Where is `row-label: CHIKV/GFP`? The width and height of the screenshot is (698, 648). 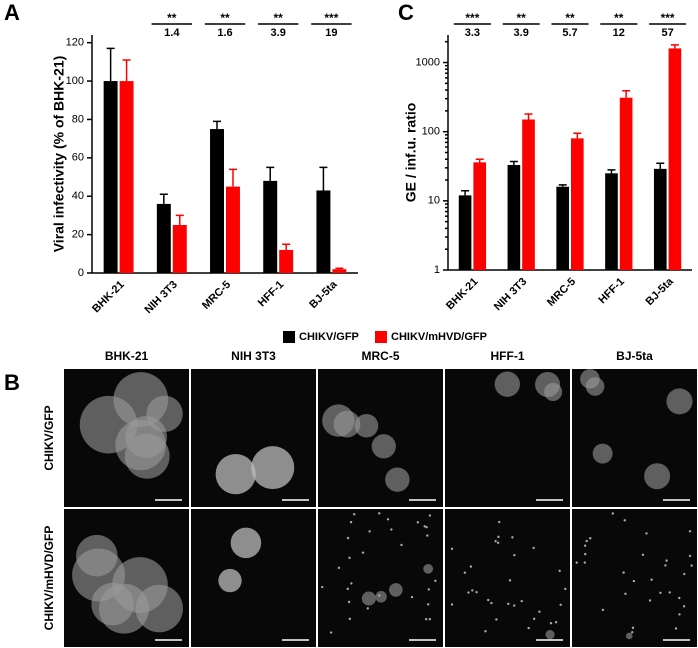
row-label: CHIKV/GFP is located at coordinates (49, 437).